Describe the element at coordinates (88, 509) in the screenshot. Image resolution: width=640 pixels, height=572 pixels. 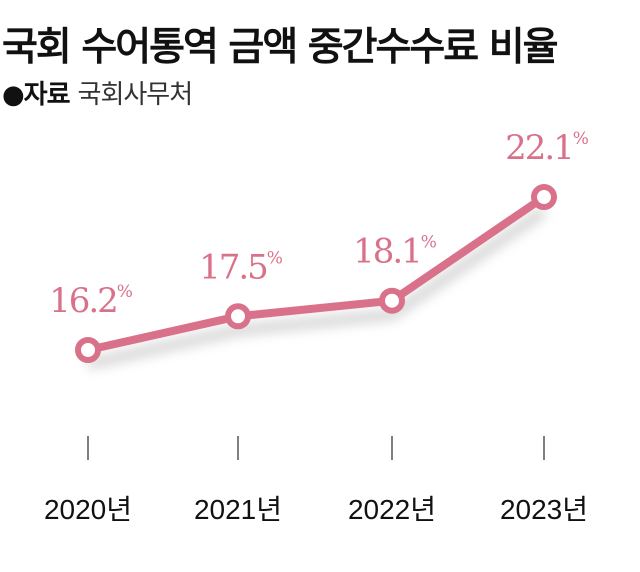
I see `x-tick-label: 2020년` at that location.